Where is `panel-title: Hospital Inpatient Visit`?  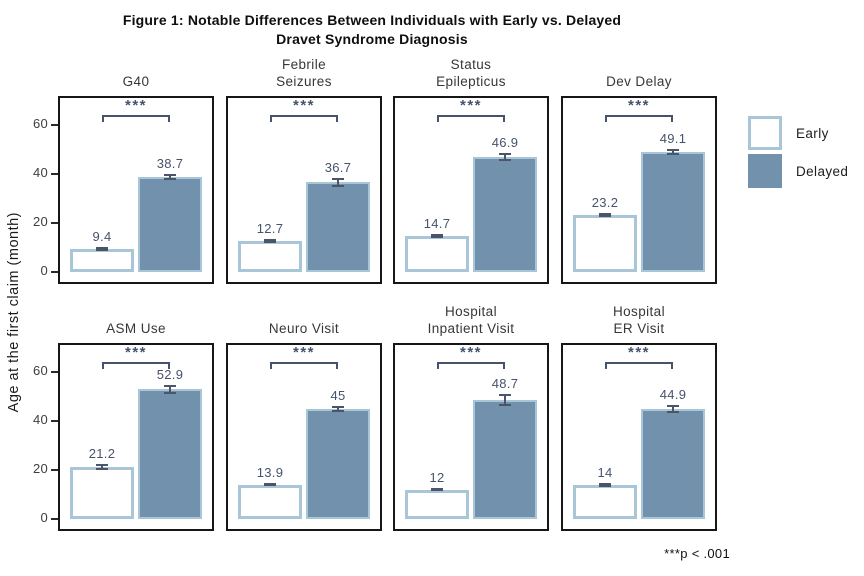 panel-title: Hospital Inpatient Visit is located at coordinates (471, 319).